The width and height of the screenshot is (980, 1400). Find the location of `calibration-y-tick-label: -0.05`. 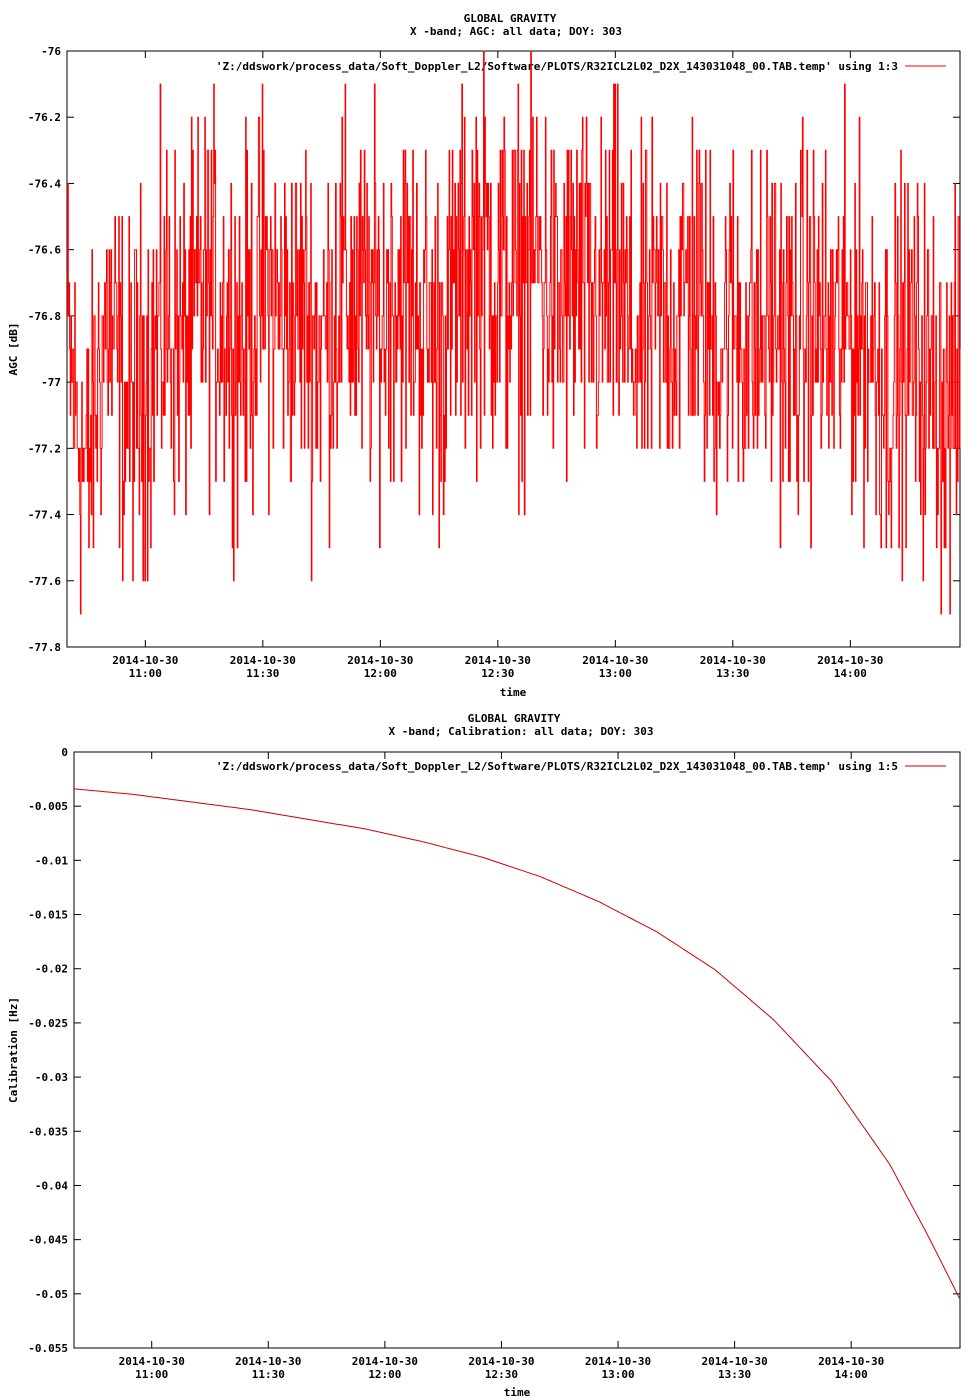

calibration-y-tick-label: -0.05 is located at coordinates (51, 1294).